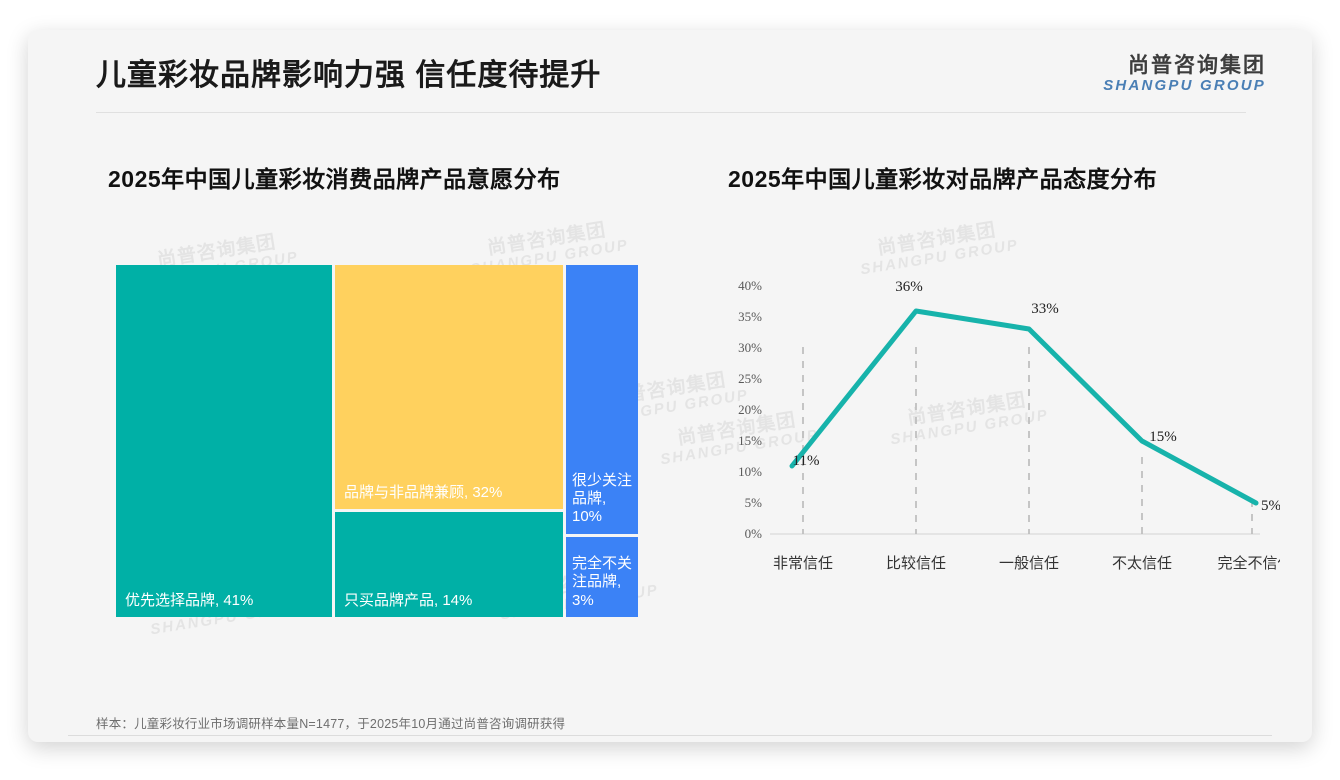  I want to click on y-tick-label: 15%, so click(750, 440).